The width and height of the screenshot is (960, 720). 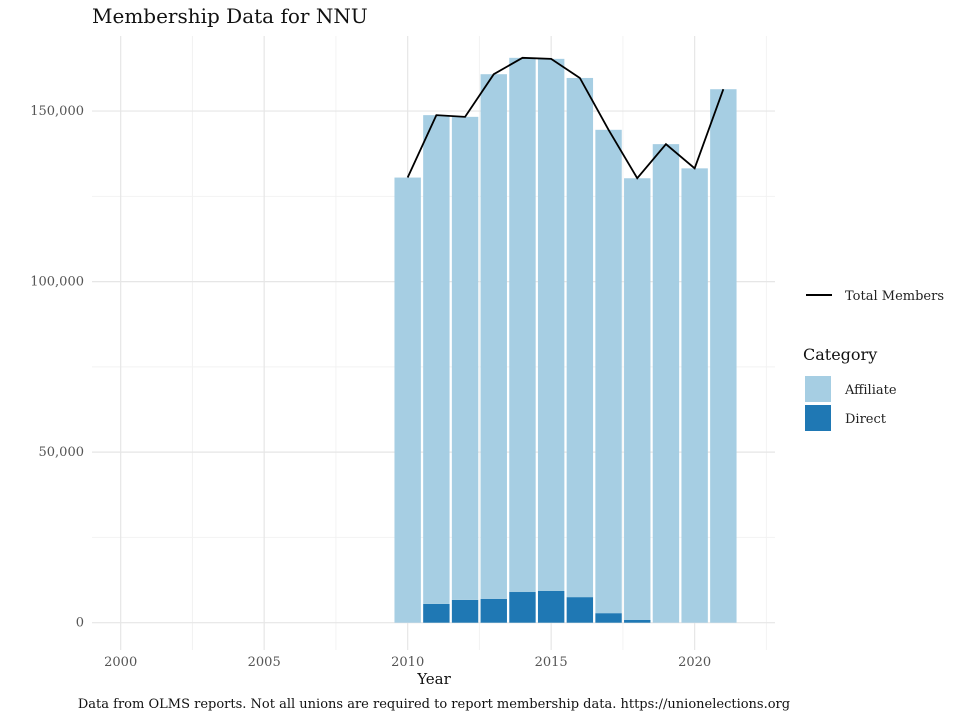 I want to click on total-members-line, so click(x=565, y=118).